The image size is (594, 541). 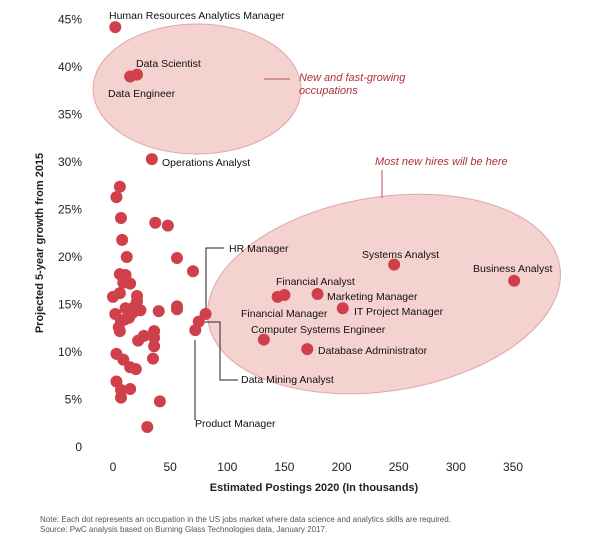 I want to click on point-label: HR Manager, so click(x=259, y=249).